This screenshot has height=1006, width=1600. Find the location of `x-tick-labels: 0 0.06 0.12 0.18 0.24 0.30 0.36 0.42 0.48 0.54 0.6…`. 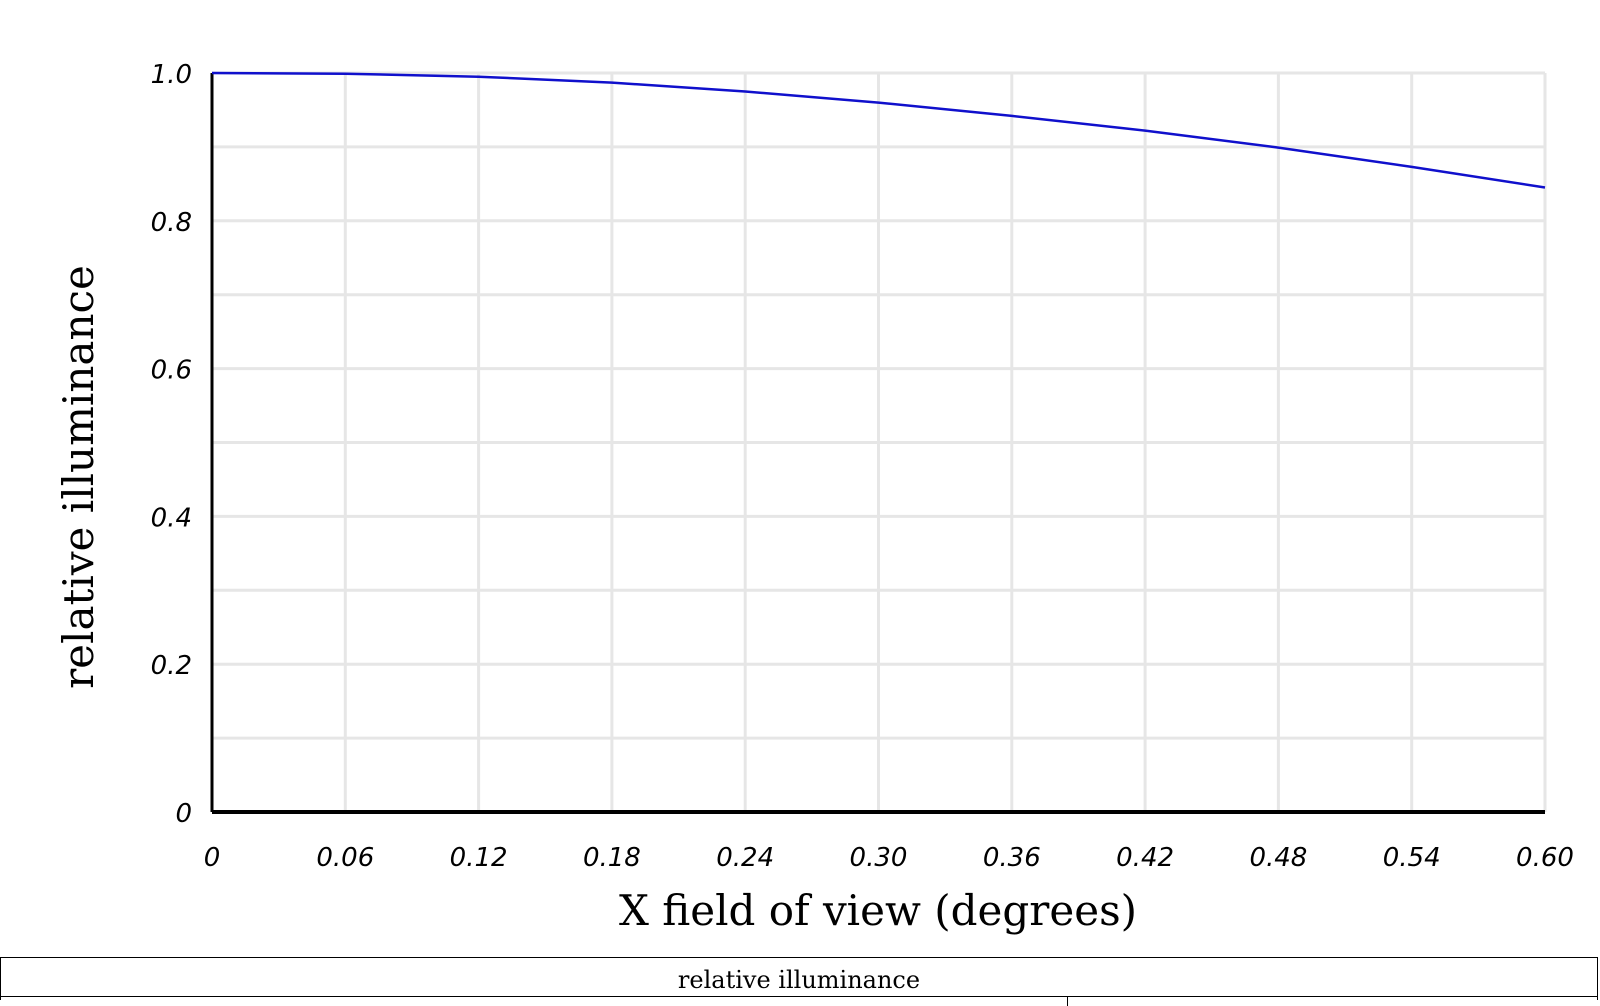

x-tick-labels: 0 0.06 0.12 0.18 0.24 0.30 0.36 0.42 0.48 0.54 0.6… is located at coordinates (889, 858).